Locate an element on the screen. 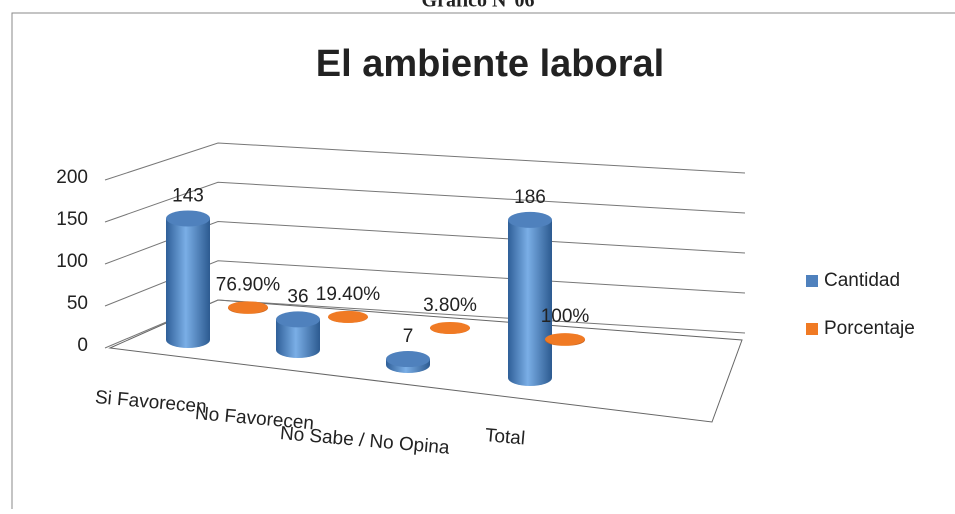 The height and width of the screenshot is (514, 955). y-tick-label: 100 is located at coordinates (72, 261).